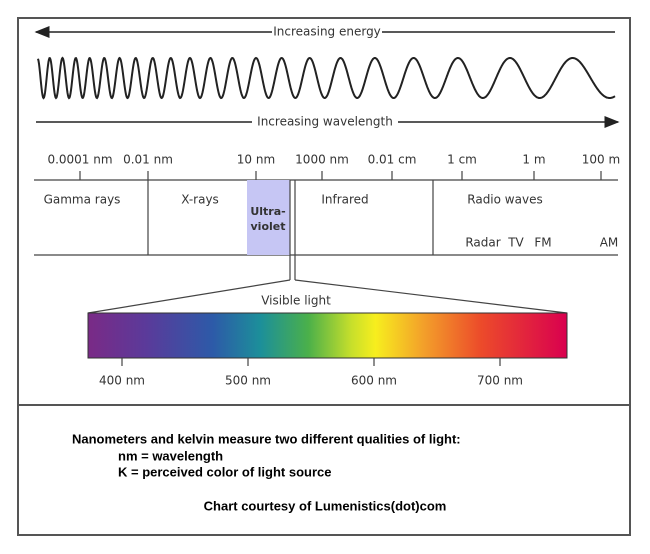  Describe the element at coordinates (462, 160) in the screenshot. I see `scale-label: 1 cm` at that location.